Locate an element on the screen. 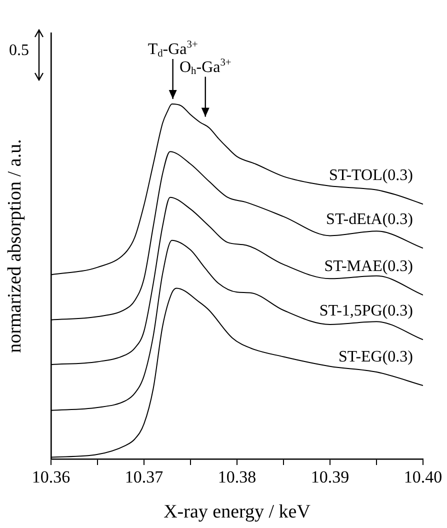  x-tick-label: 10.38 is located at coordinates (237, 477).